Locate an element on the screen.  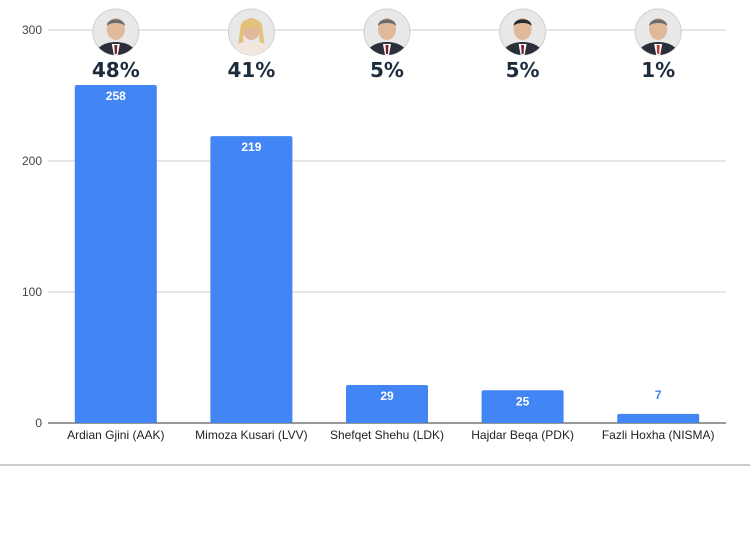
avatars-layer is located at coordinates (387, 32).